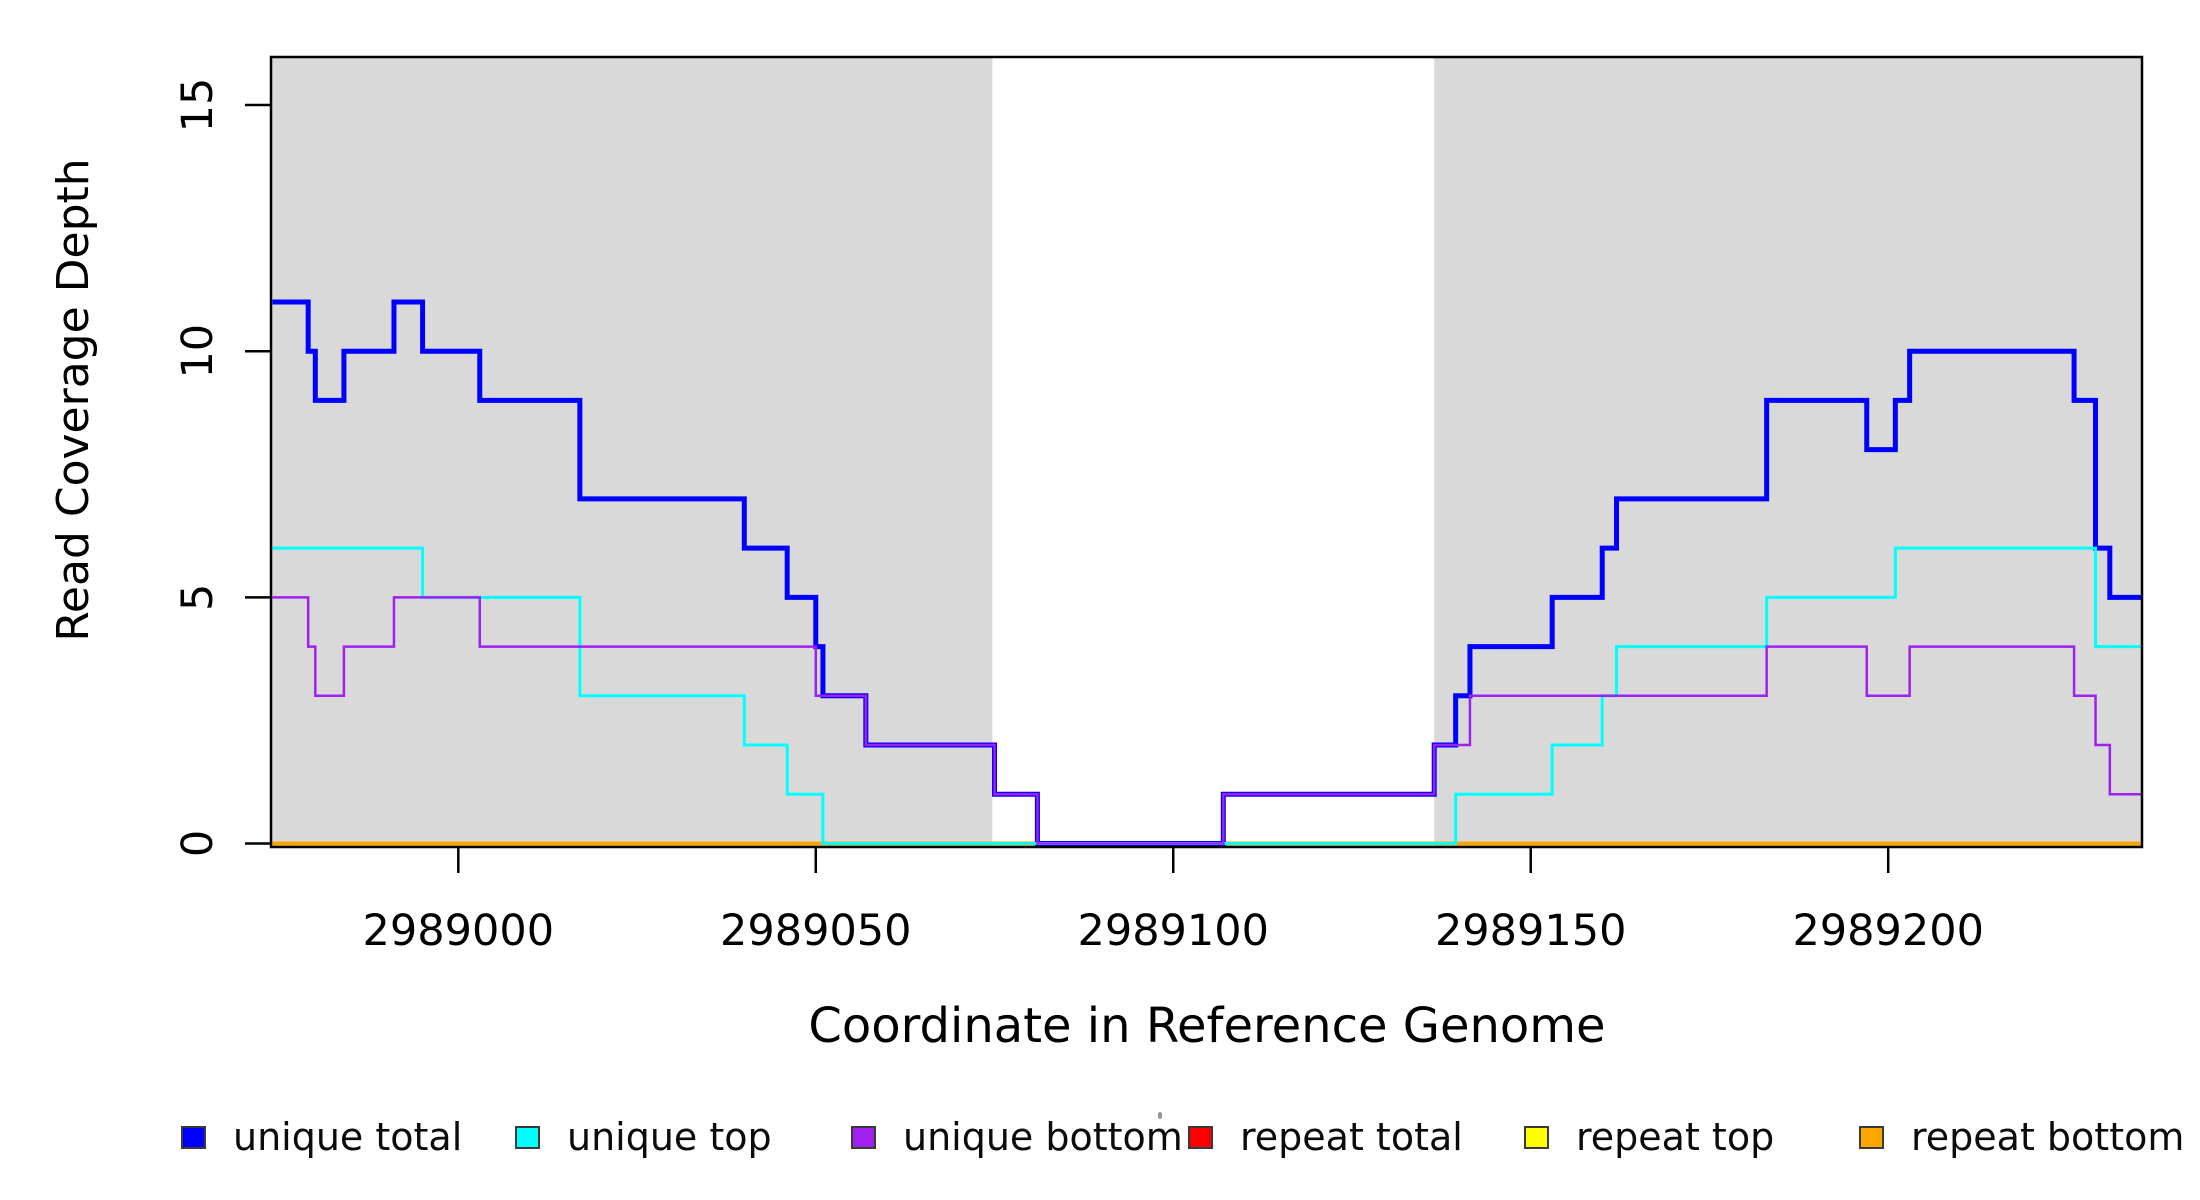  I want to click on y-axis-title: Read Coverage Depth, so click(73, 399).